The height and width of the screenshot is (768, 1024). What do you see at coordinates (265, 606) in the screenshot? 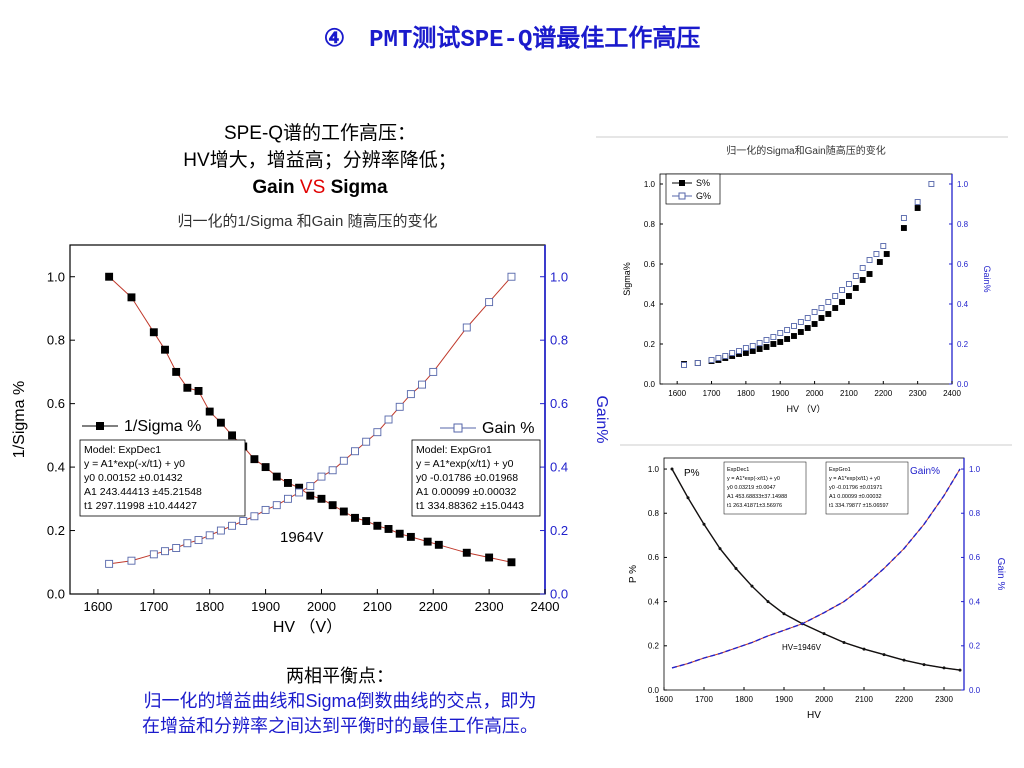
I see `x-tick-label: 1900` at bounding box center [265, 606].